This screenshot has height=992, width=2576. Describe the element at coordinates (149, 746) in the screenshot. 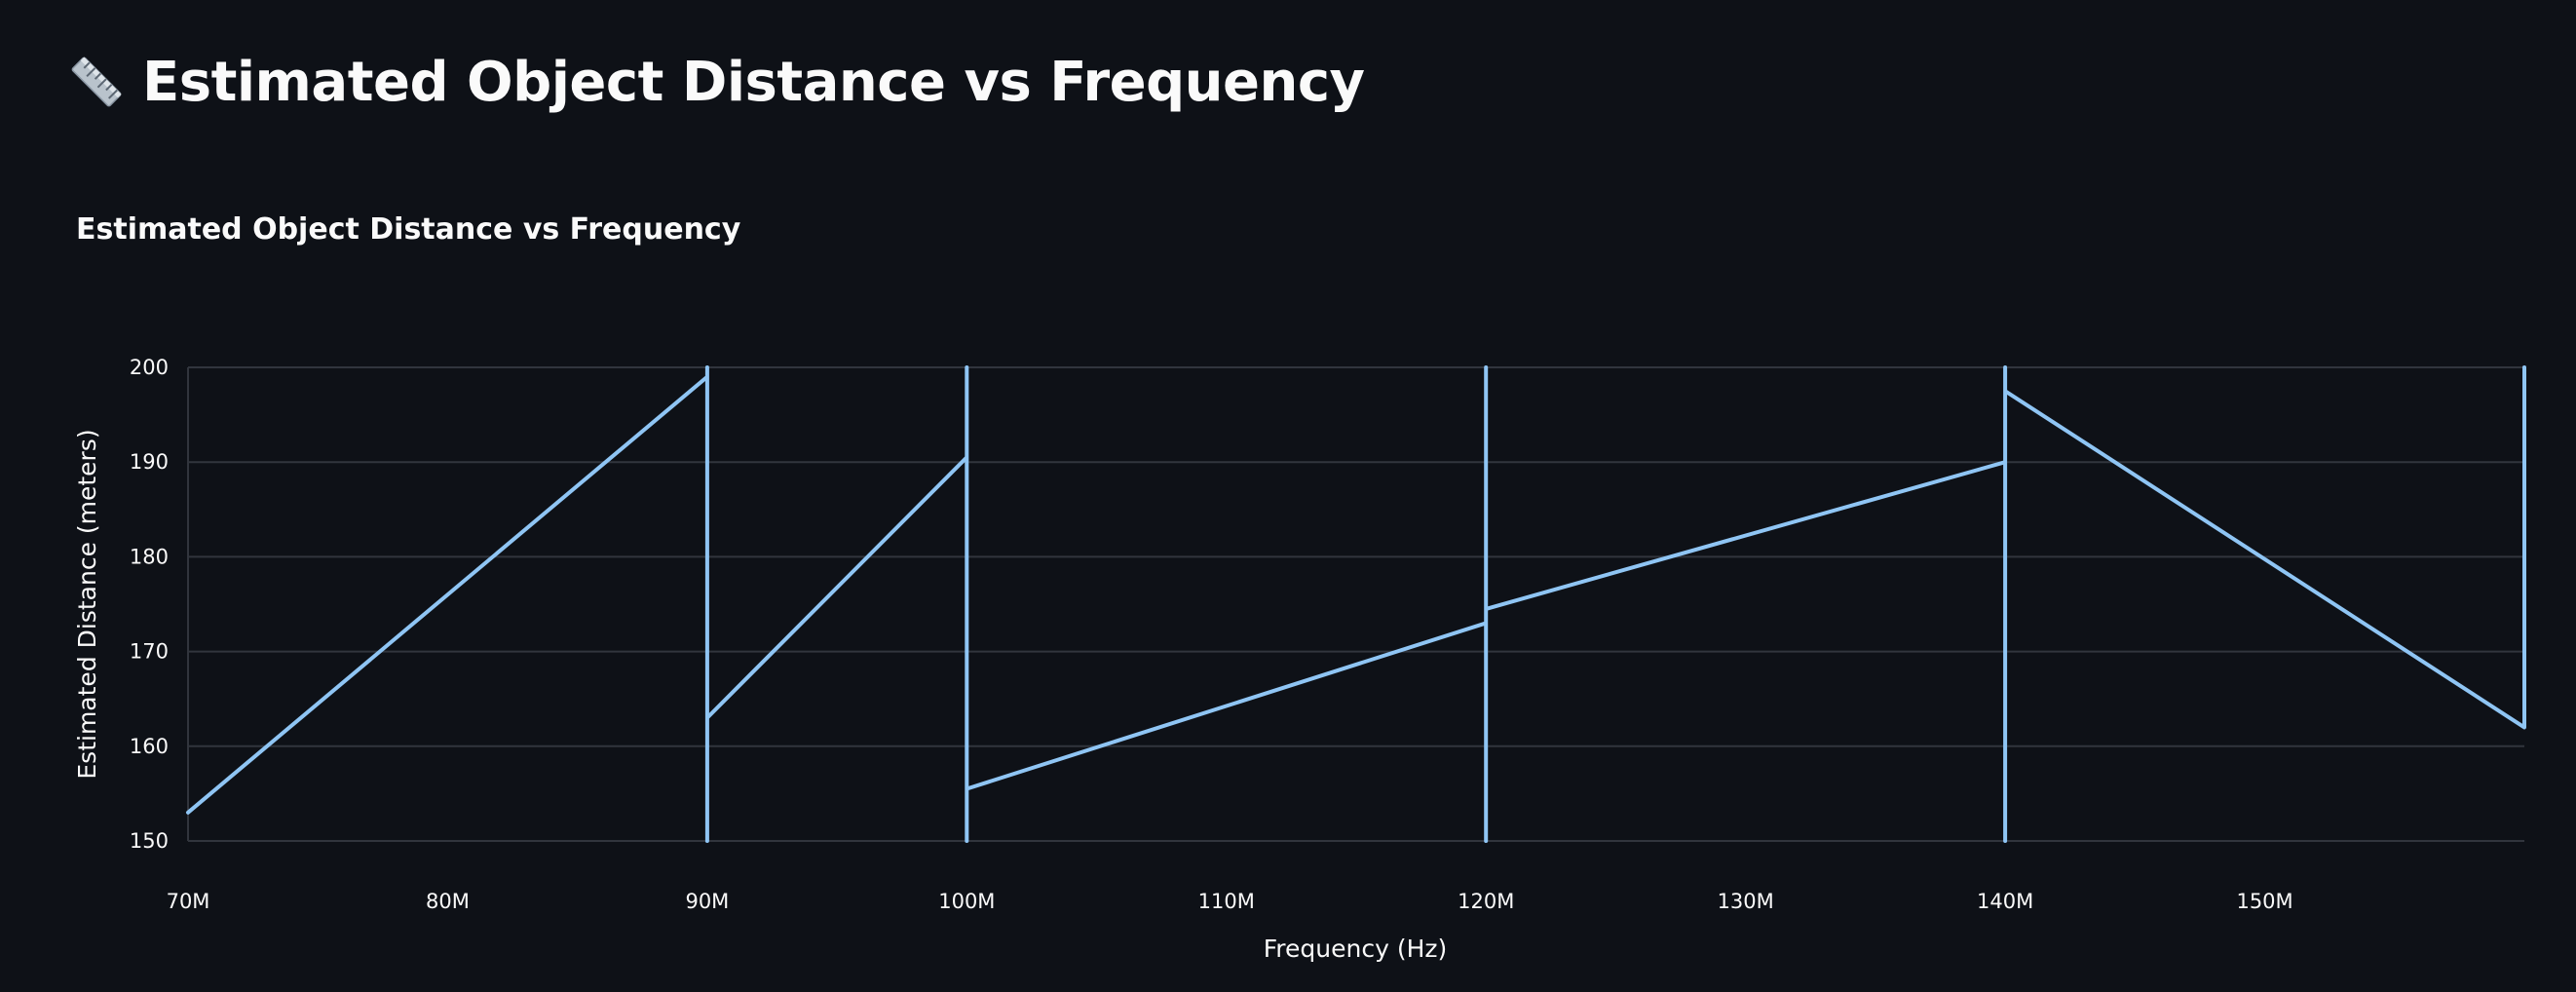

I see `y-tick-label: 160` at that location.